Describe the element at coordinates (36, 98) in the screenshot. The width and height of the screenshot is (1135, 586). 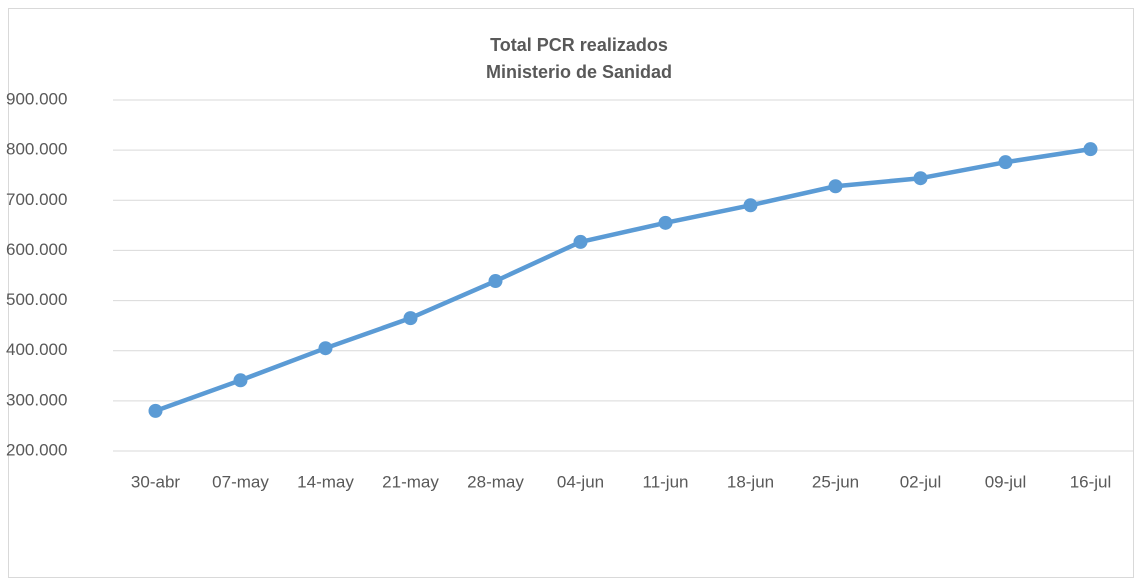
I see `y-tick-label: 900.000` at that location.